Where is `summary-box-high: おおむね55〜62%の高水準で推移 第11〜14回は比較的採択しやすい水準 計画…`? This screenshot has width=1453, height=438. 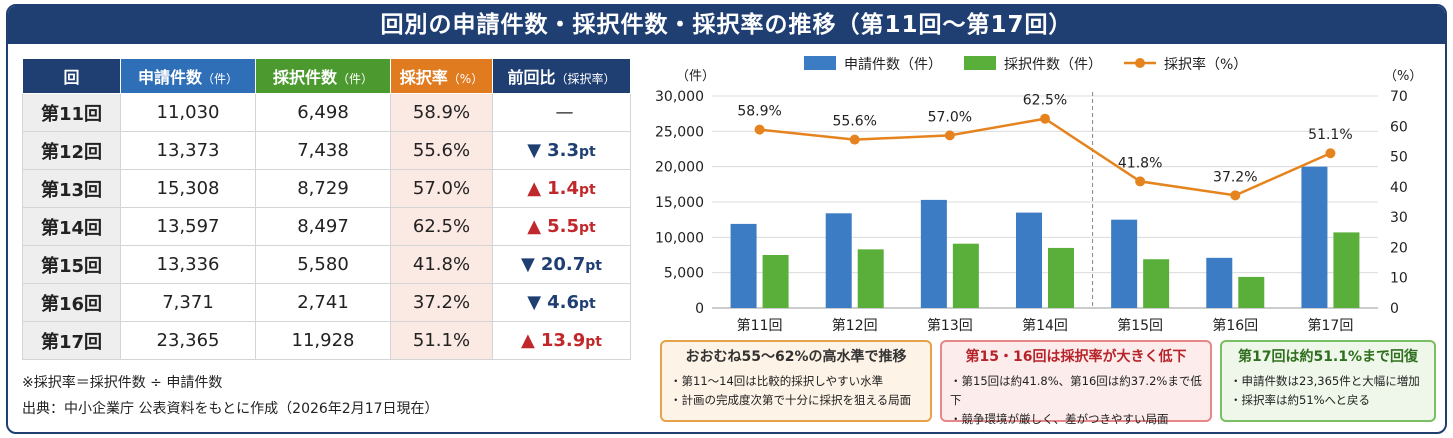 summary-box-high: おおむね55〜62%の高水準で推移 第11〜14回は比較的採択しやすい水準 計画… is located at coordinates (796, 381).